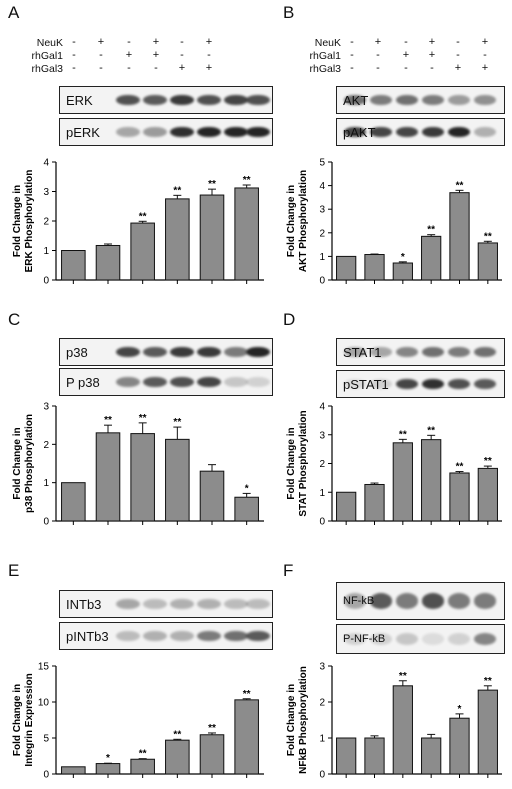 The image size is (512, 789). Describe the element at coordinates (166, 132) in the screenshot. I see `blot-perk: pERK` at that location.